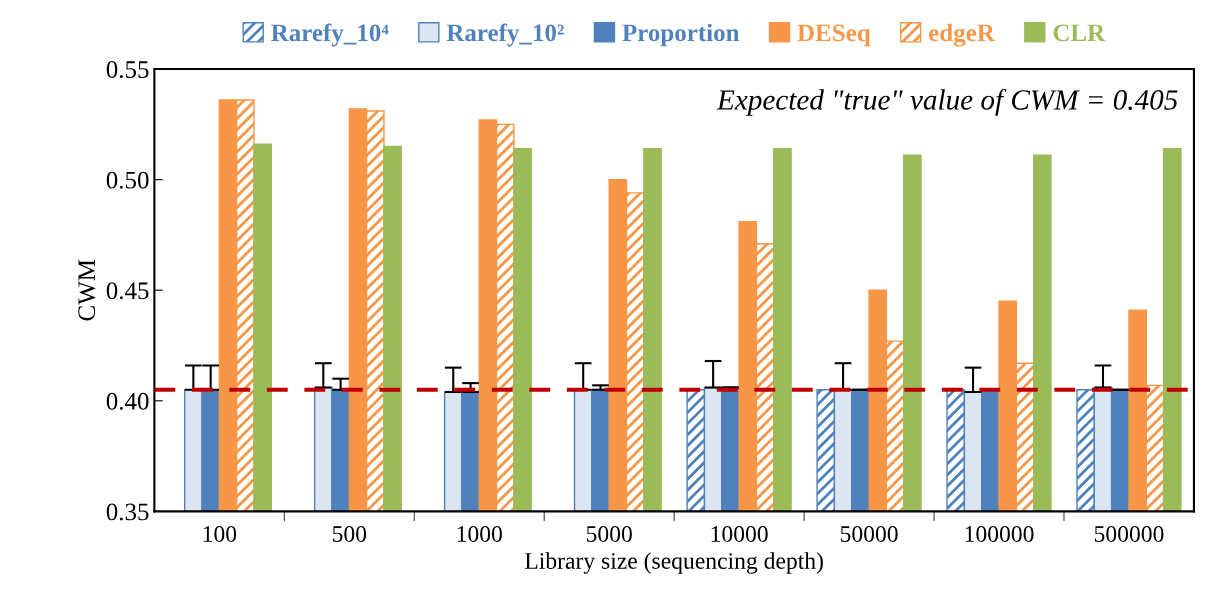 Image resolution: width=1206 pixels, height=611 pixels. Describe the element at coordinates (962, 35) in the screenshot. I see `legend-label: edgeR` at that location.